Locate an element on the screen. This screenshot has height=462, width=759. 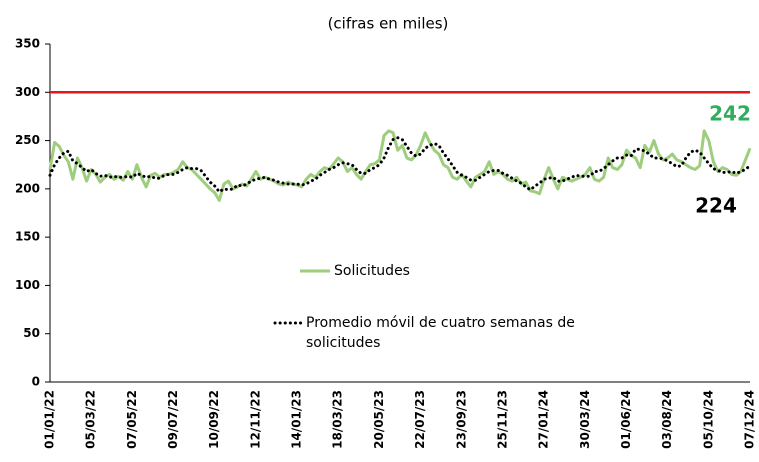
x-tick-label: 23/09/23 is located at coordinates (461, 419).